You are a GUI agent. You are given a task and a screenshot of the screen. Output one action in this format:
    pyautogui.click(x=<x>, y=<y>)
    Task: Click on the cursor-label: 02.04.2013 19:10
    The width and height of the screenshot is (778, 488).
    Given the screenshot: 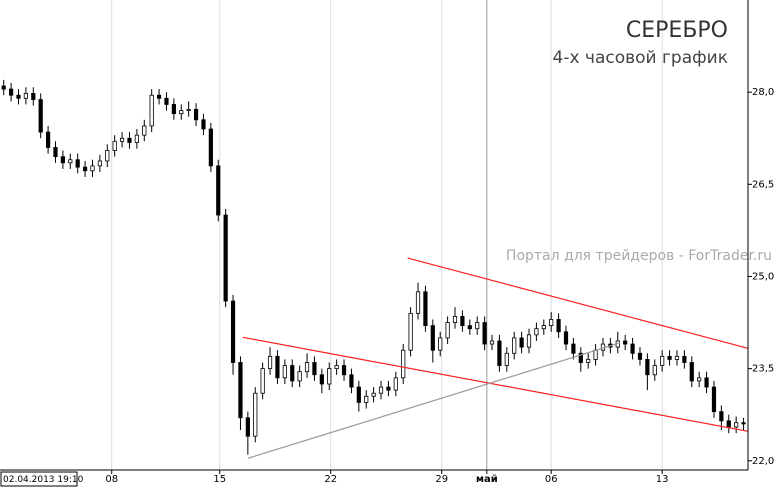 What is the action you would take?
    pyautogui.click(x=43, y=480)
    